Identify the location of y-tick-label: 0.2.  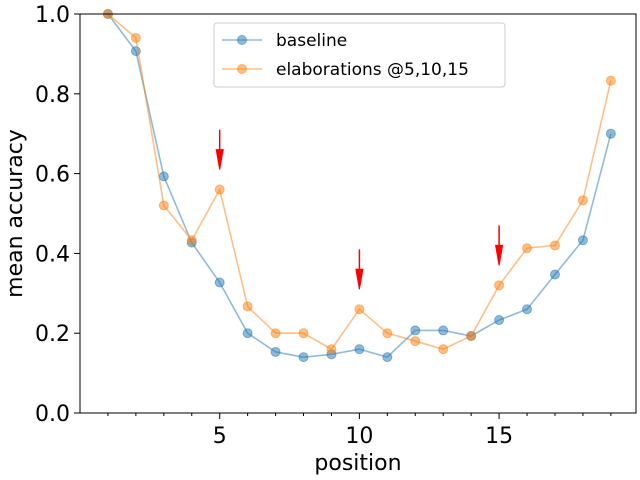
(52, 334).